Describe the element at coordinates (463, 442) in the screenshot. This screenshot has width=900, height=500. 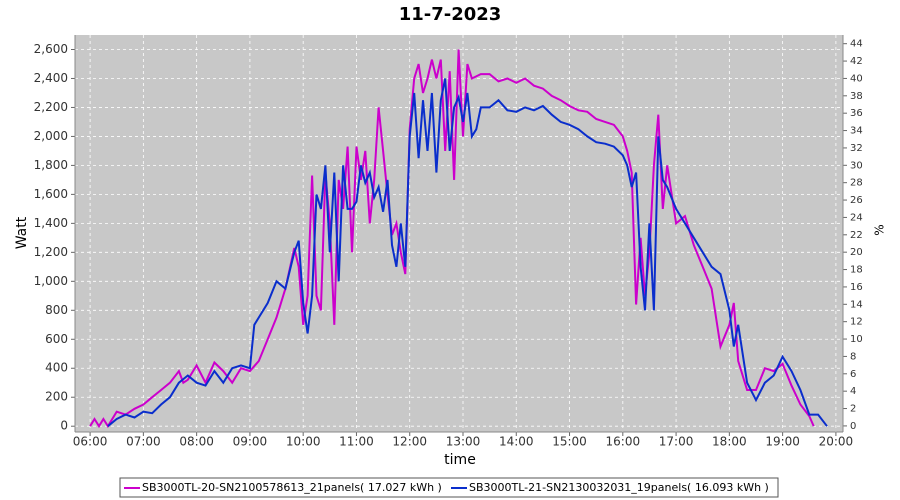
I see `x-tick-label: 13:00` at that location.